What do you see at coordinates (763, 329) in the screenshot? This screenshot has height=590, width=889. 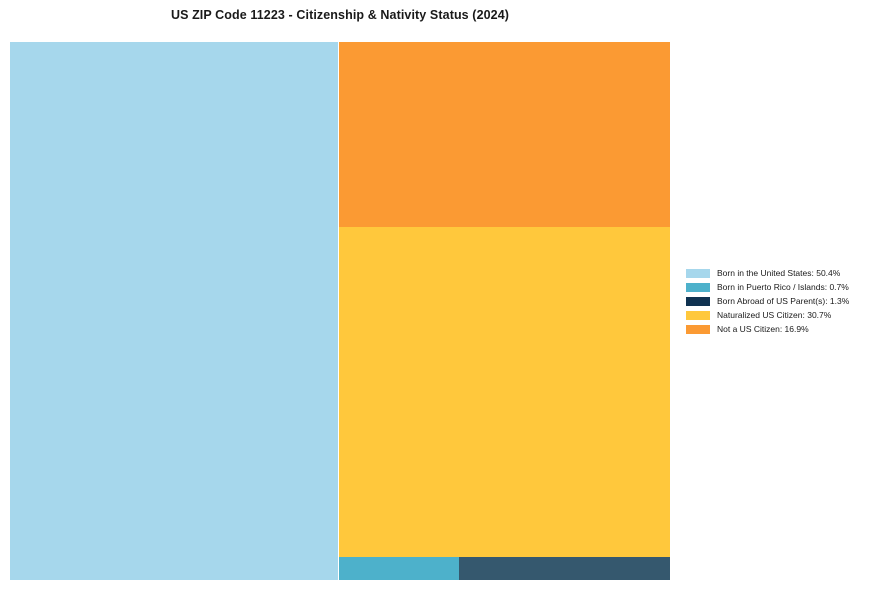 I see `legend-item-label: Not a US Citizen: 16.9%` at bounding box center [763, 329].